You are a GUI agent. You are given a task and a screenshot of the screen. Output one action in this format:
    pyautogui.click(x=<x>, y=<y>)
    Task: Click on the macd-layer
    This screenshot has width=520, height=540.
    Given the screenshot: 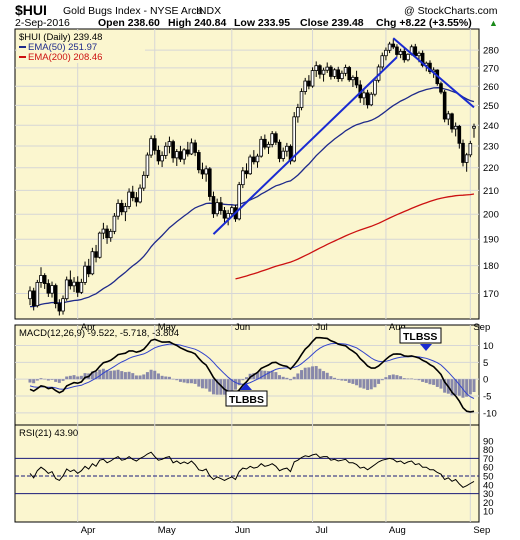 What is the action you would take?
    pyautogui.click(x=252, y=374)
    